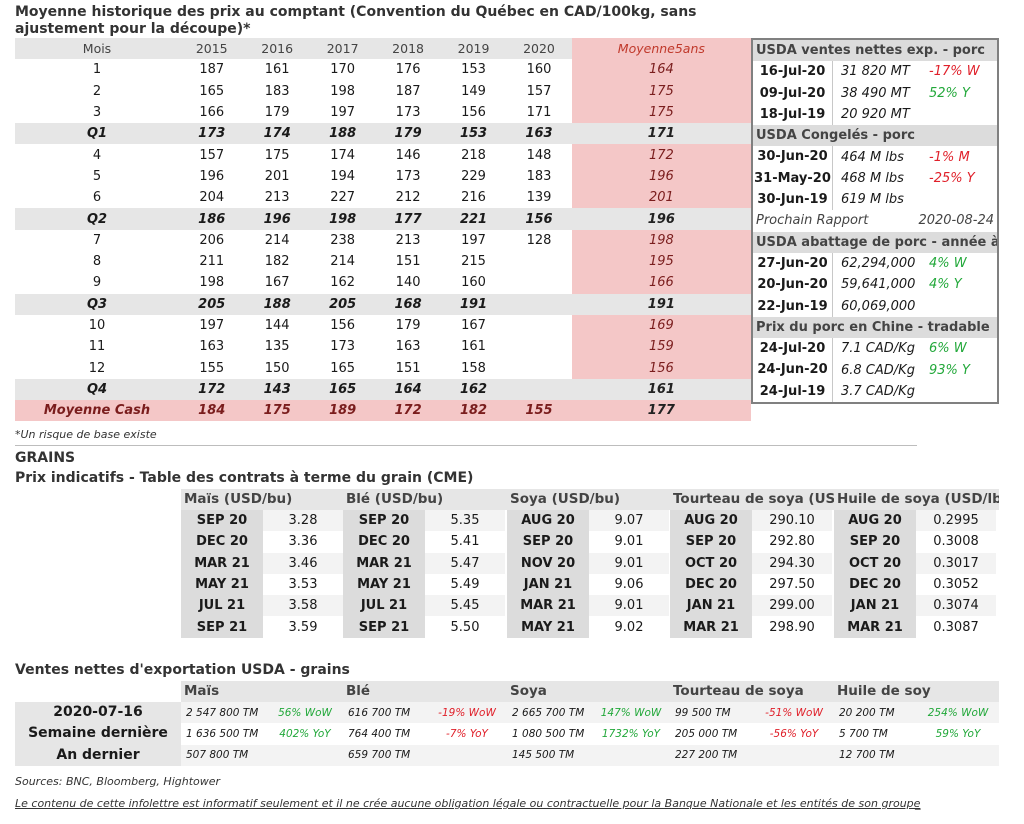 The image size is (1024, 824). What do you see at coordinates (945, 285) in the screenshot?
I see `change-percent: 4% Y` at bounding box center [945, 285].